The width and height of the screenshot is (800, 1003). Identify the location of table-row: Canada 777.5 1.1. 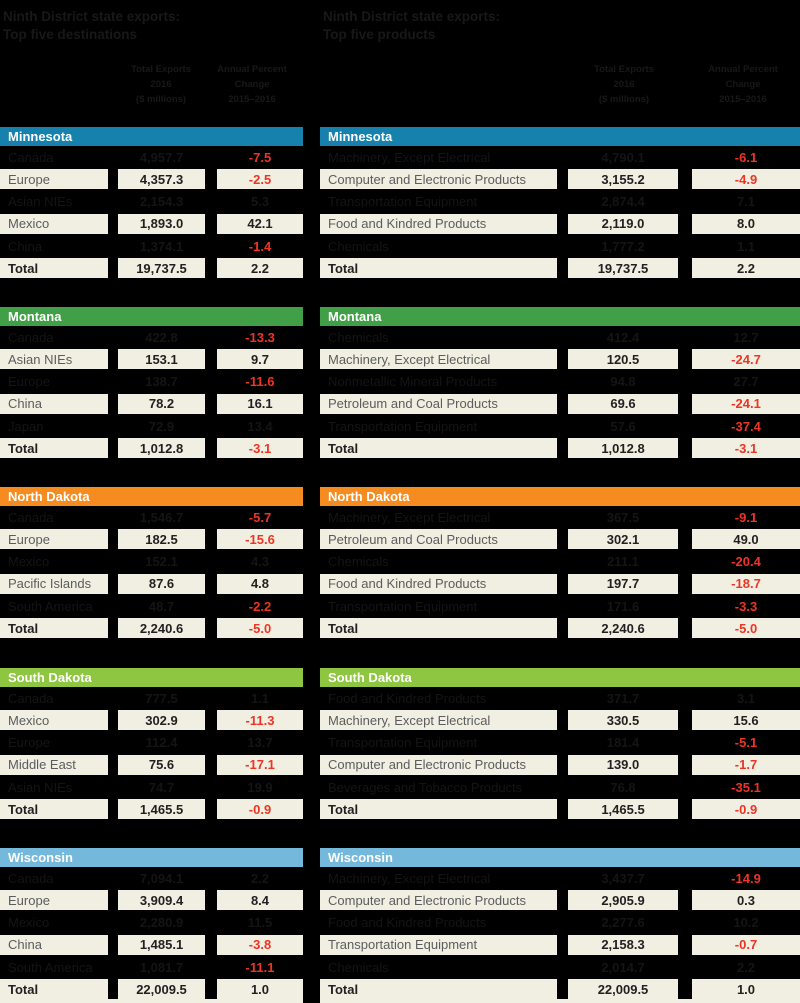
(151, 698).